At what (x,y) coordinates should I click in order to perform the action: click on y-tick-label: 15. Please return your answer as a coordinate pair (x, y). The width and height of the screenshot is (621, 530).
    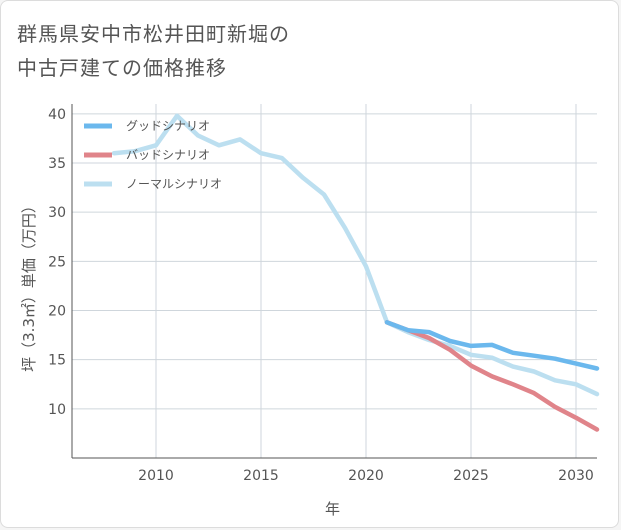
    Looking at the image, I should click on (57, 361).